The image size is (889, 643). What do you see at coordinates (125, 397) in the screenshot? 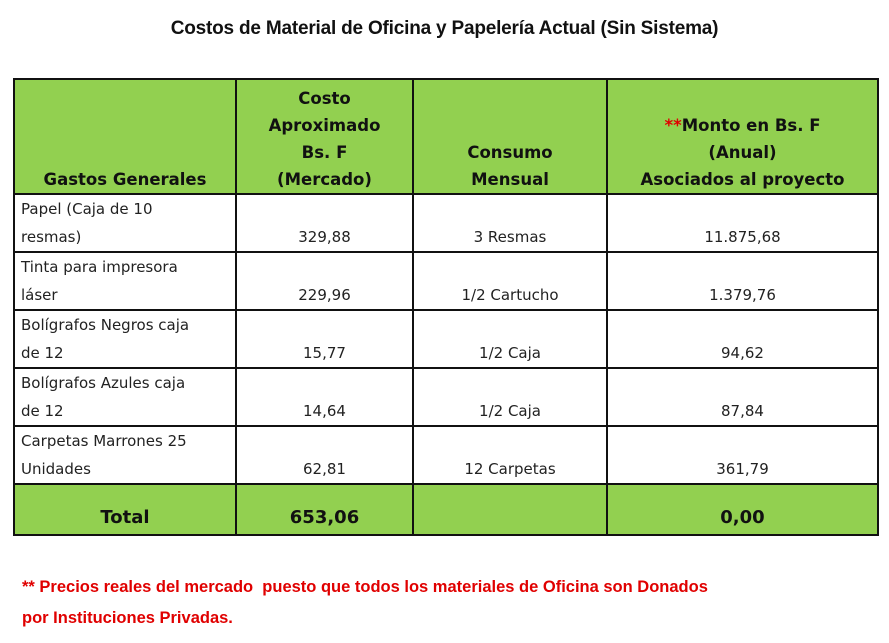
I see `item-cell: Bolígrafos Azules caja de 12` at bounding box center [125, 397].